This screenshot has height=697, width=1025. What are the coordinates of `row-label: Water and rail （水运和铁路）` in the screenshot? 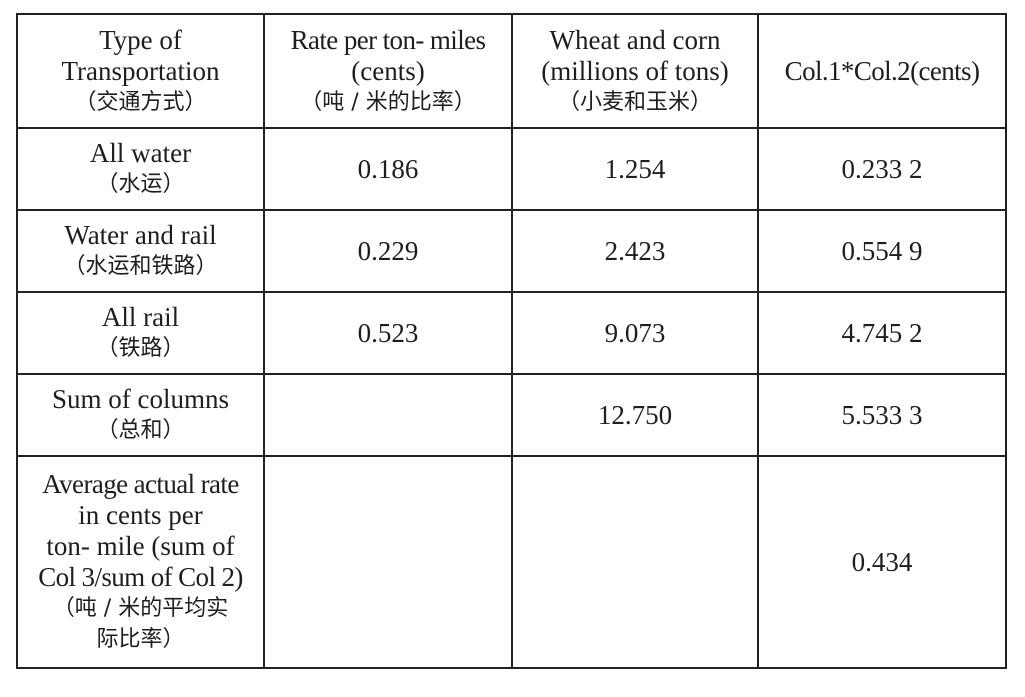 It's located at (140, 251).